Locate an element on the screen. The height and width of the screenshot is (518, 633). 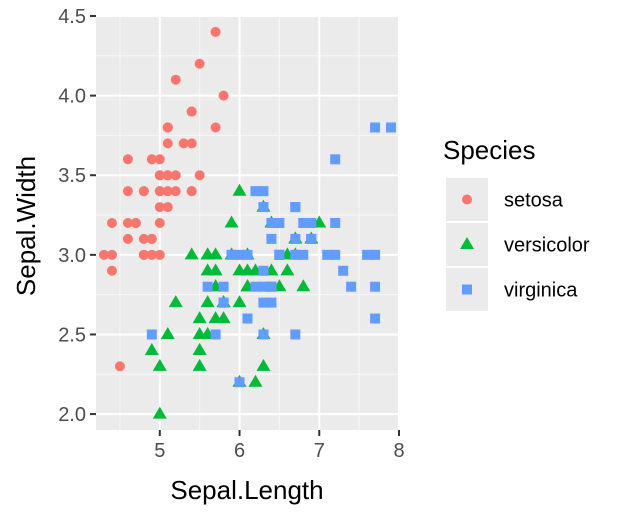
legend-label-versicolor: versicolor is located at coordinates (547, 246).